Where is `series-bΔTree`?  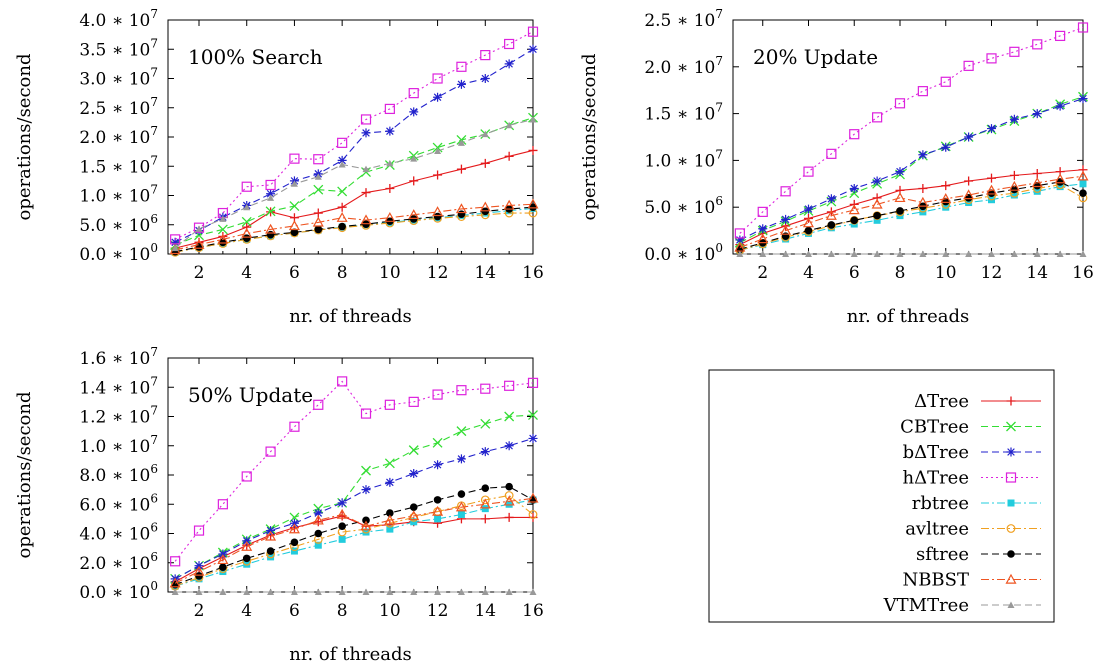
series-bΔTree is located at coordinates (354, 508).